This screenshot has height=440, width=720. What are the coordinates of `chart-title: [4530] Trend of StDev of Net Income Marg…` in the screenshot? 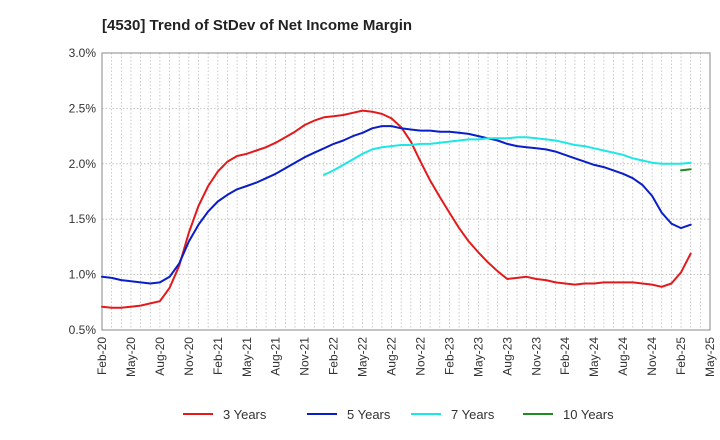 It's located at (257, 25).